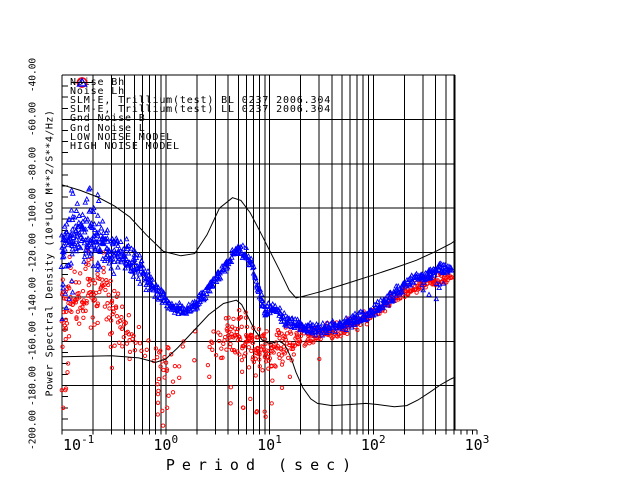 Image resolution: width=640 pixels, height=480 pixels. I want to click on y-tick-label: -120.00, so click(33, 252).